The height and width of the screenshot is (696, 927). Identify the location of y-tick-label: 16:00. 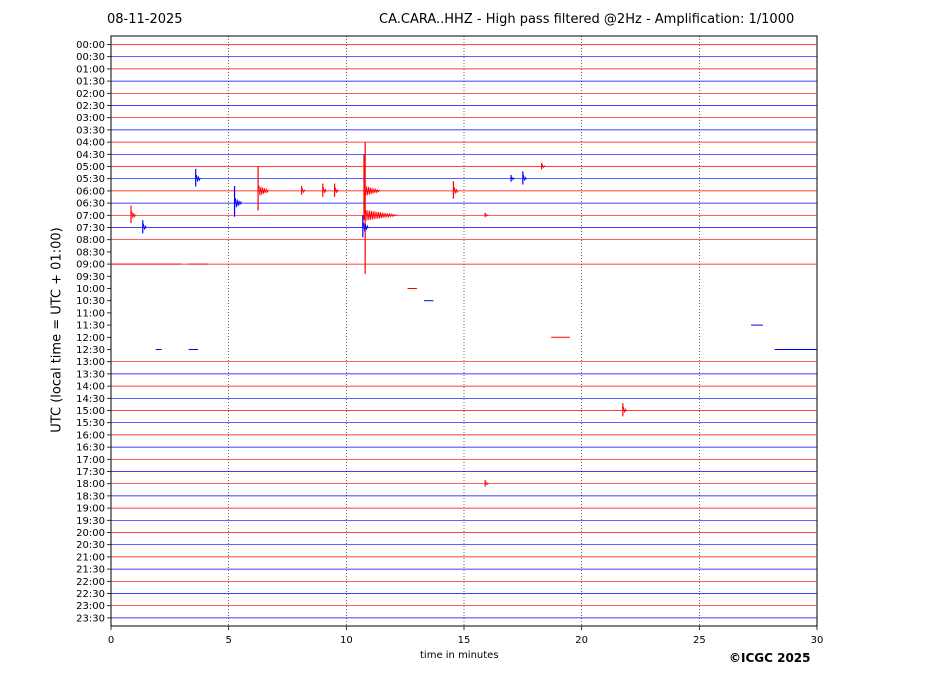
(90, 435).